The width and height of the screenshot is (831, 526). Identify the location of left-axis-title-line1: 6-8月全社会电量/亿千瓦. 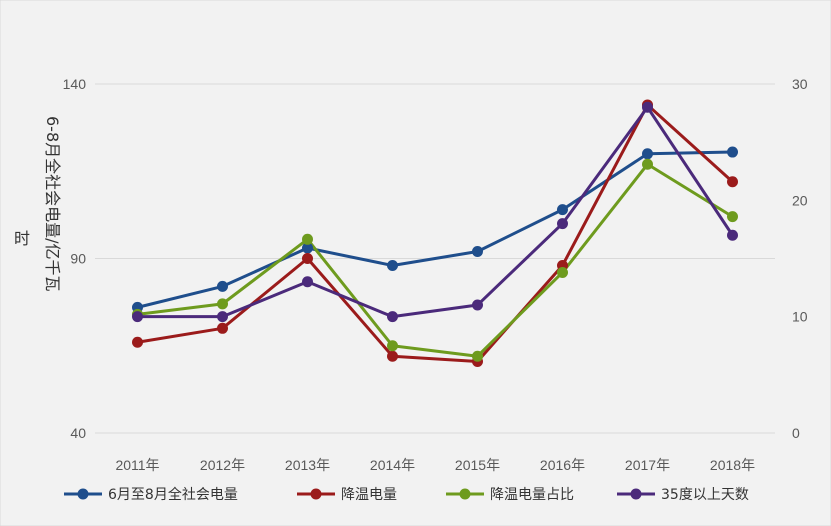
(52, 204).